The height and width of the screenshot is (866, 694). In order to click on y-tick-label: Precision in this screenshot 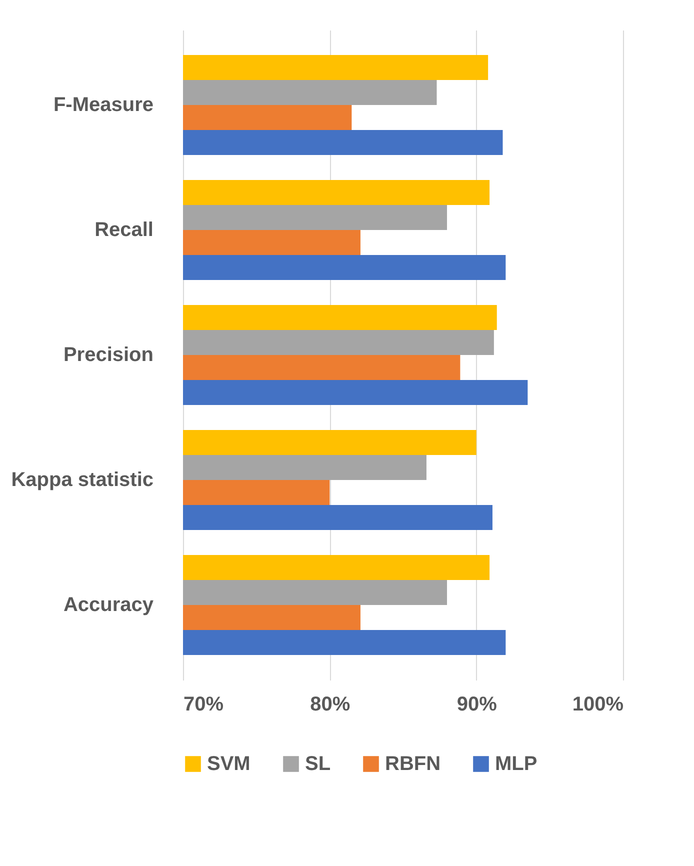, I will do `click(108, 355)`.